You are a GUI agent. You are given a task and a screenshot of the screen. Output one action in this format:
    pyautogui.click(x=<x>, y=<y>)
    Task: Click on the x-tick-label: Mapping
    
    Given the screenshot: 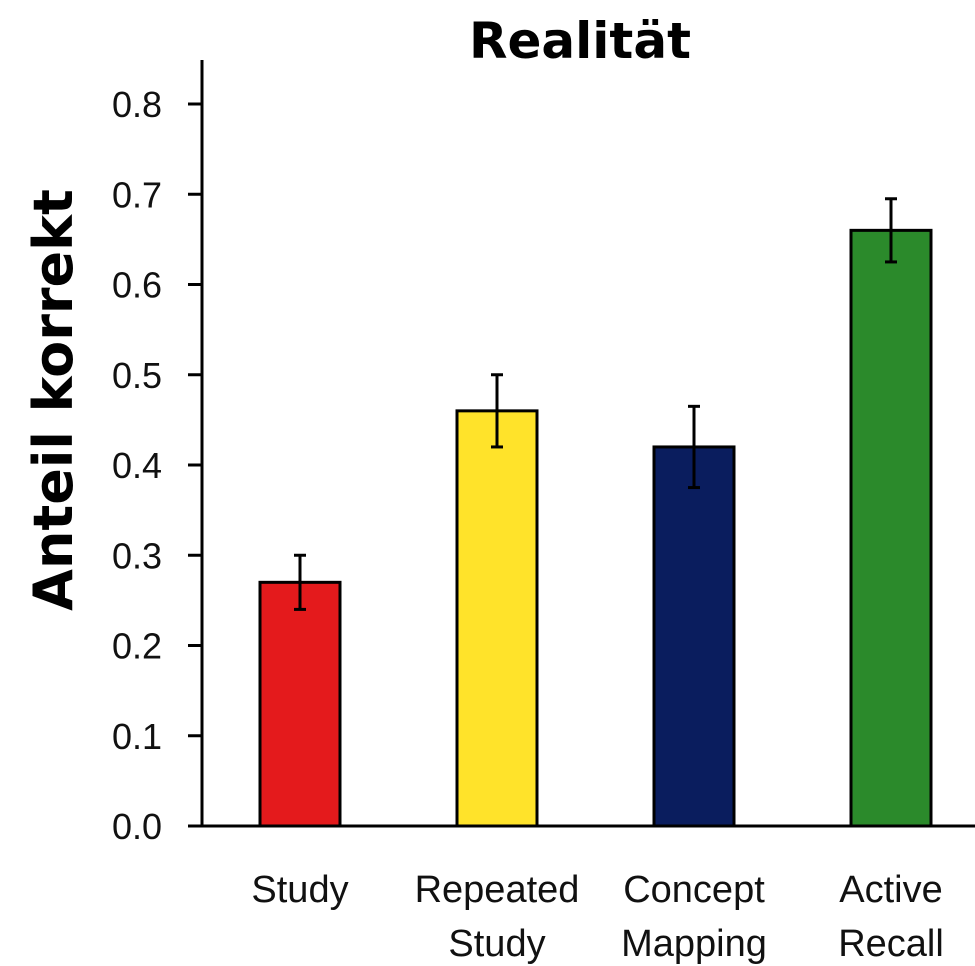 What is the action you would take?
    pyautogui.click(x=694, y=944)
    